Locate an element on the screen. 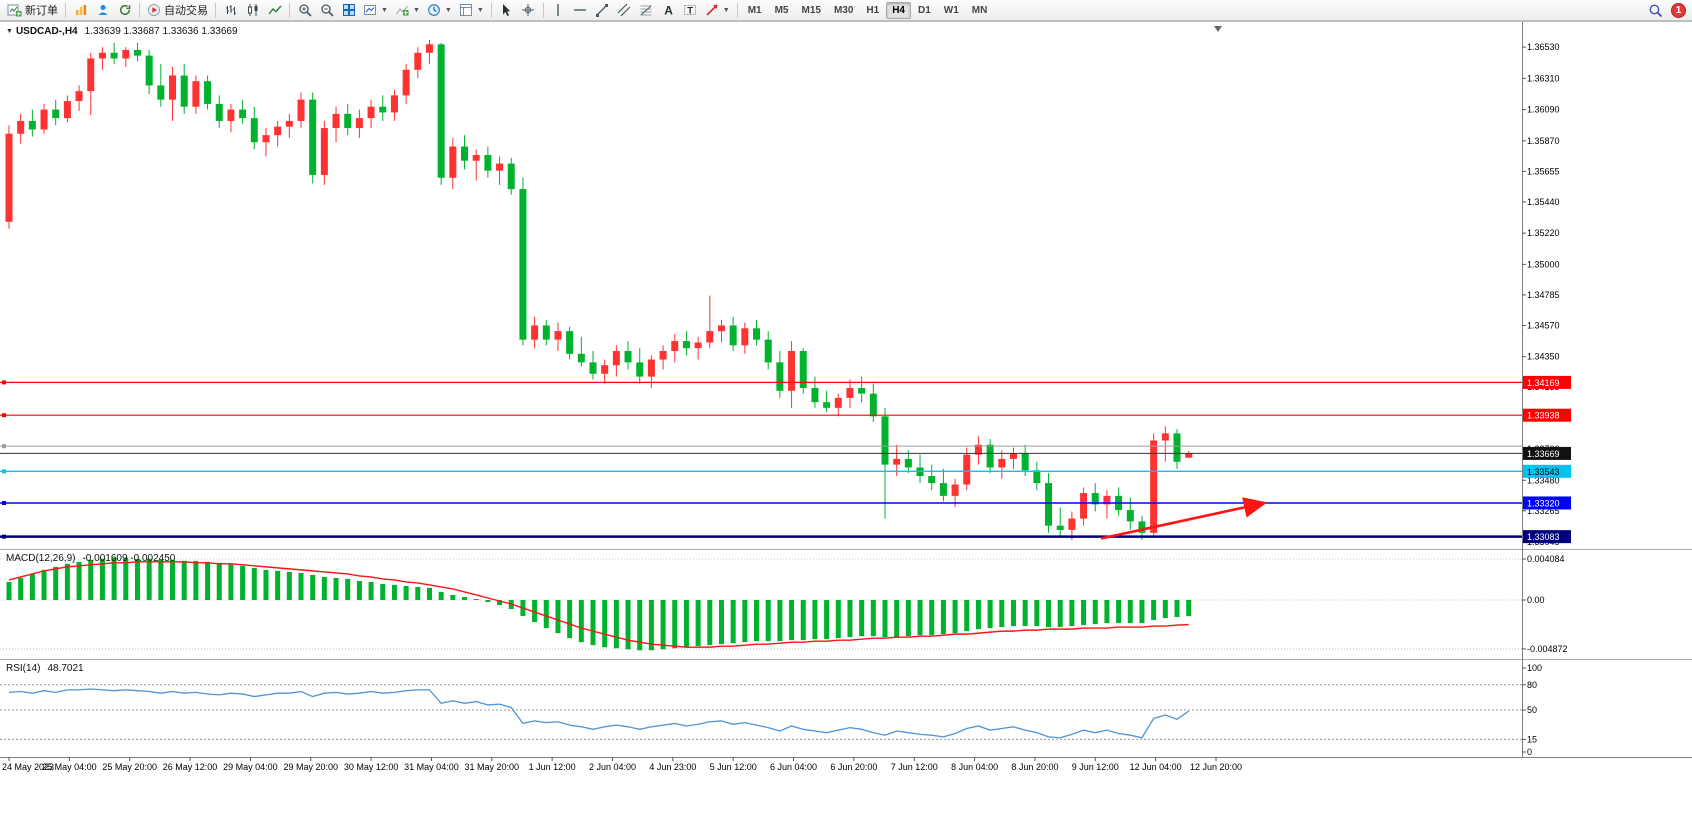  time-tick-label: 6 Jun 04:00 is located at coordinates (793, 767).